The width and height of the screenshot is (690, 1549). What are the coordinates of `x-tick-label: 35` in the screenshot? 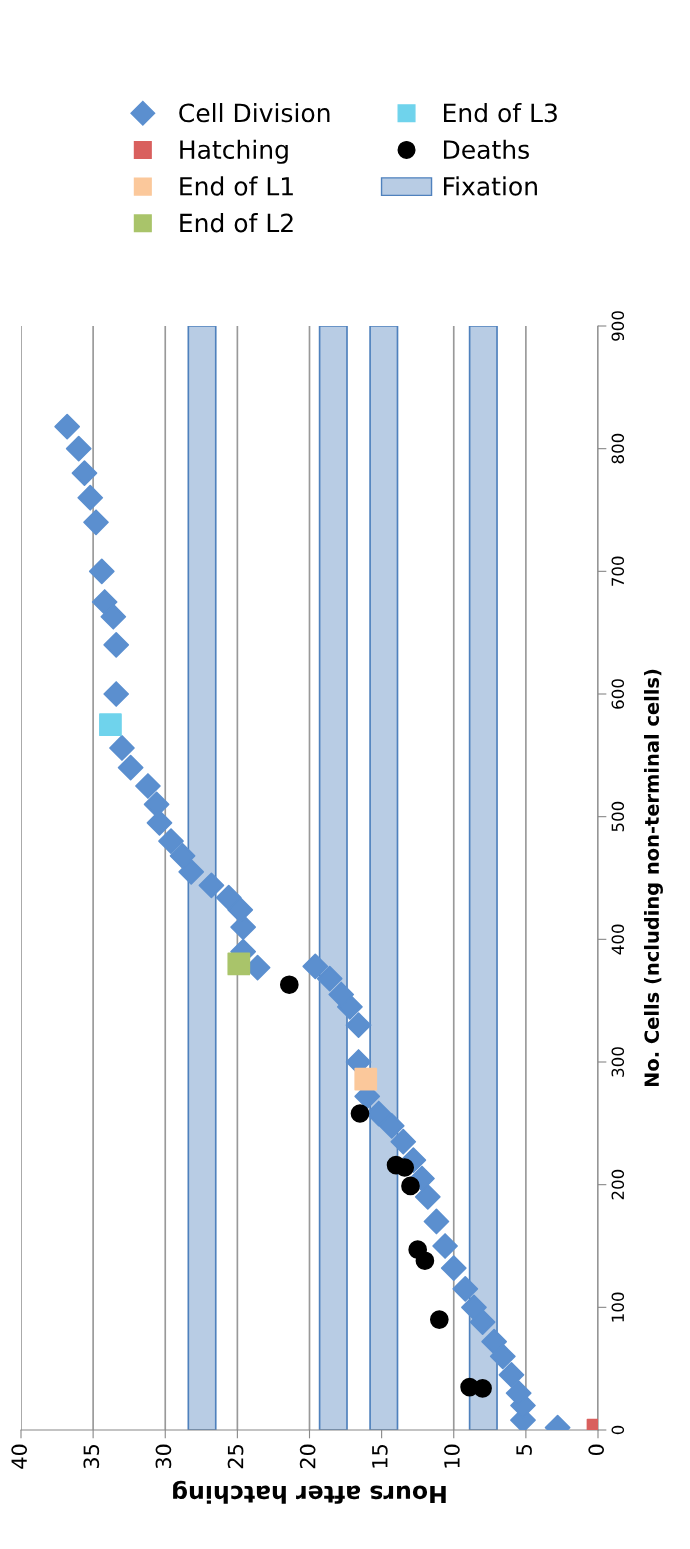 It's located at (91, 1457).